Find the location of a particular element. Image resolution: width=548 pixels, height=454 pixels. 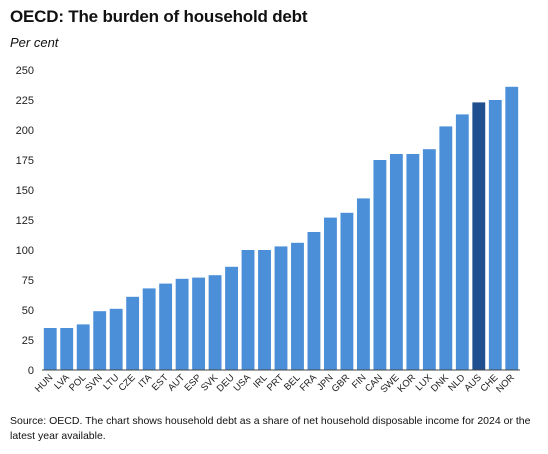

bar-aut is located at coordinates (182, 324).